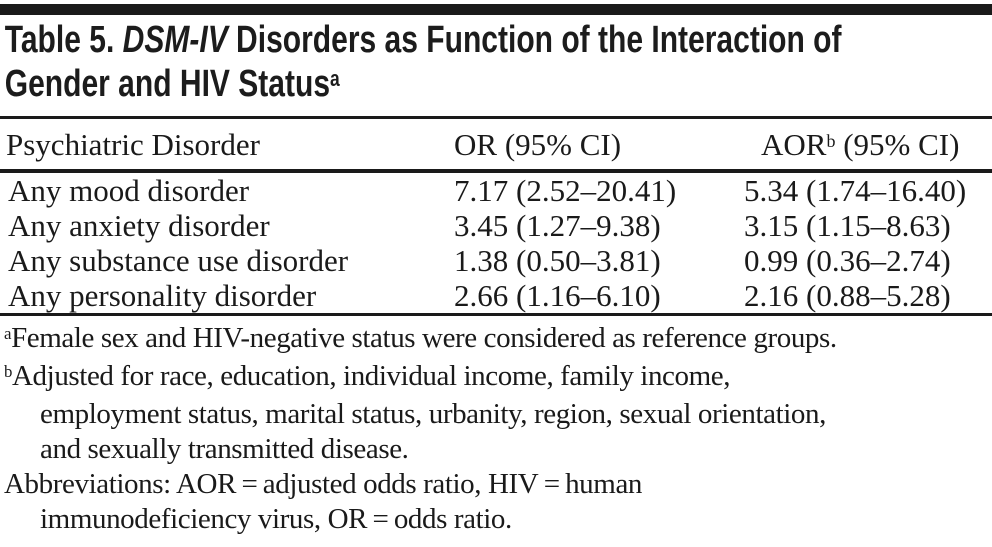  What do you see at coordinates (394, 86) in the screenshot?
I see `table-title-line2: Gender and HIV Statusa` at bounding box center [394, 86].